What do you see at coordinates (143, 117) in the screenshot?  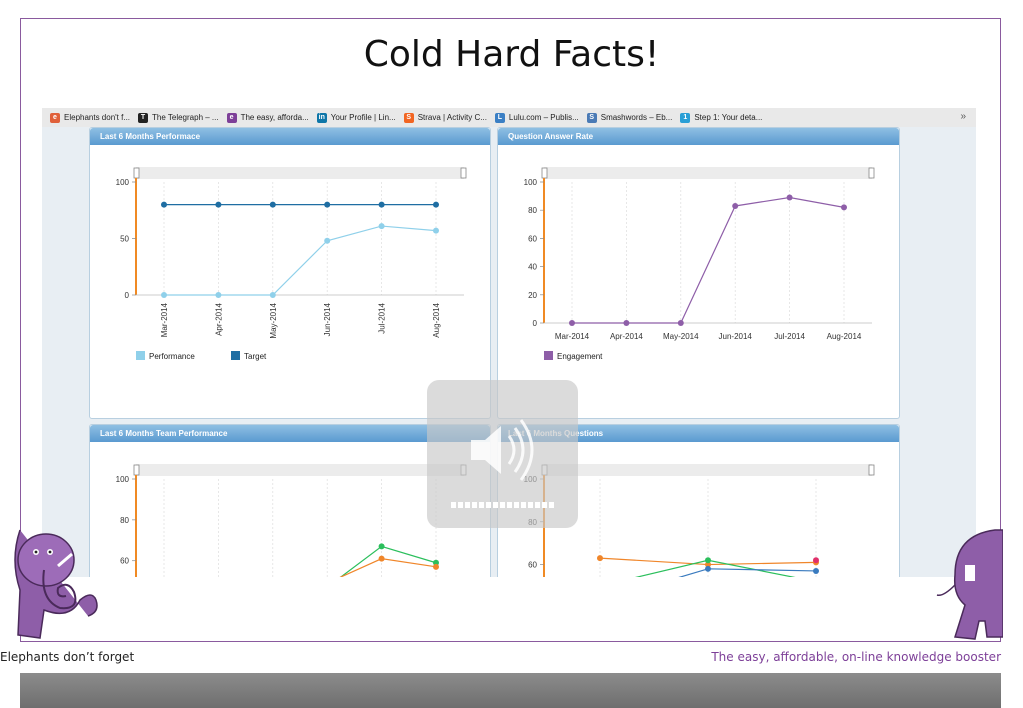 I see `telegraph-icon: T` at bounding box center [143, 117].